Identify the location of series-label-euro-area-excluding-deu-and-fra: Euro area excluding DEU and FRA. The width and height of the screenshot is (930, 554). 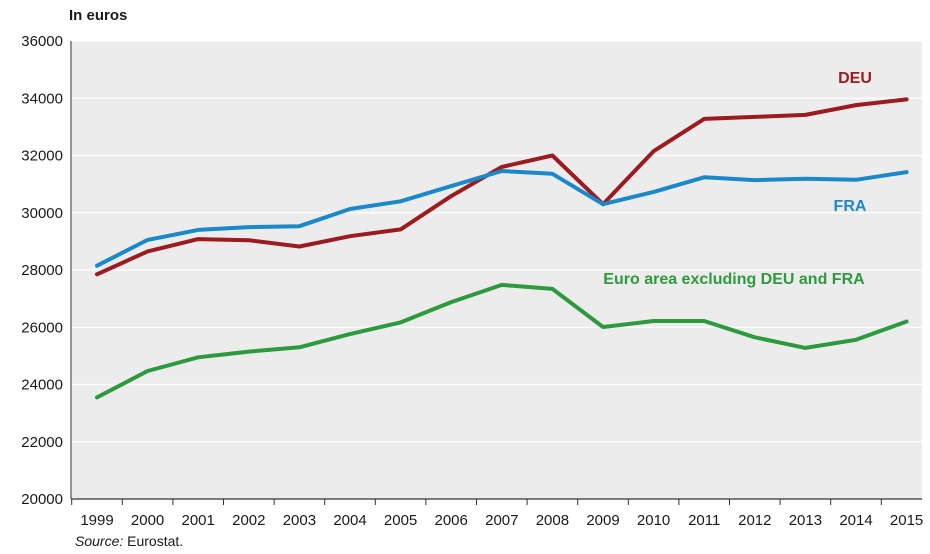
(734, 279).